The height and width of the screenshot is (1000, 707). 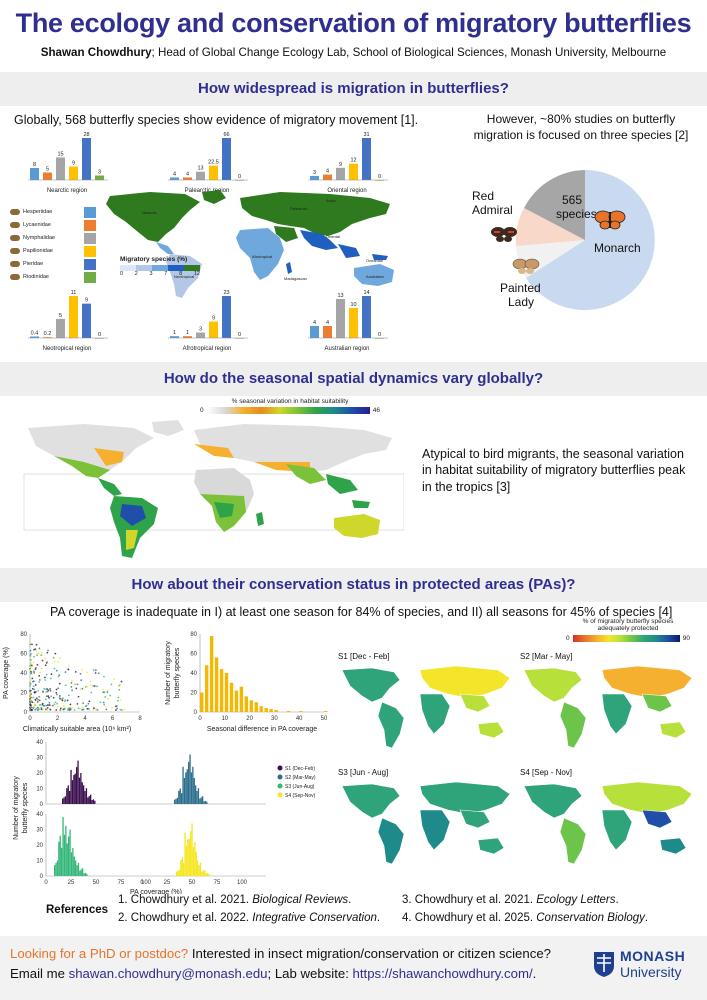 I want to click on family-legend-label: Hesperiidae, so click(x=38, y=212).